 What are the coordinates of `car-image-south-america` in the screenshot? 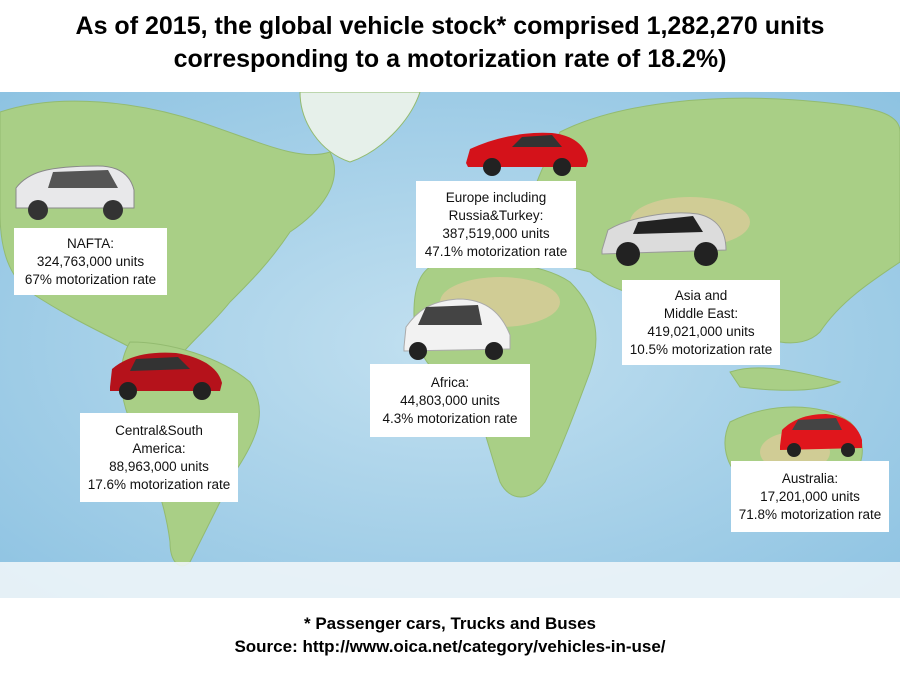 It's located at (166, 376).